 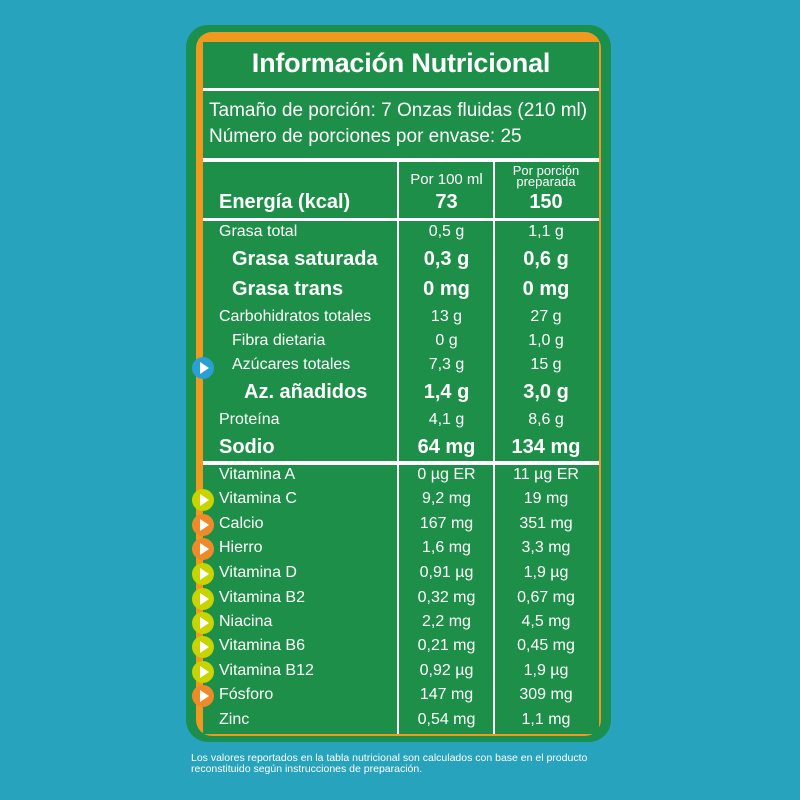 What do you see at coordinates (446, 202) in the screenshot?
I see `energy-per-100: 73` at bounding box center [446, 202].